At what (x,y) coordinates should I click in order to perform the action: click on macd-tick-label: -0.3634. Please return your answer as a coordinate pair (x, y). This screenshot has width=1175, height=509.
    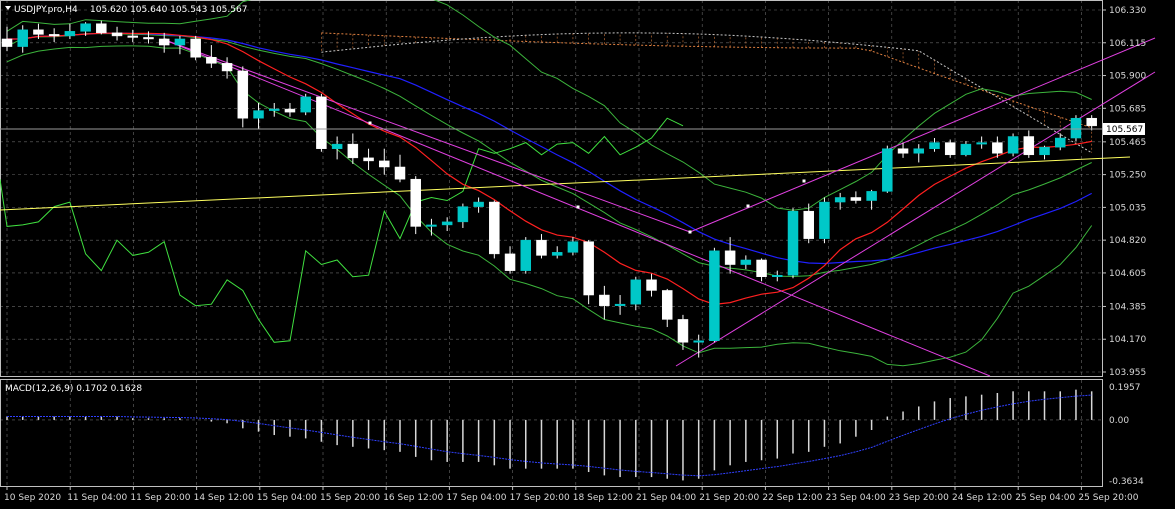
    Looking at the image, I should click on (1126, 482).